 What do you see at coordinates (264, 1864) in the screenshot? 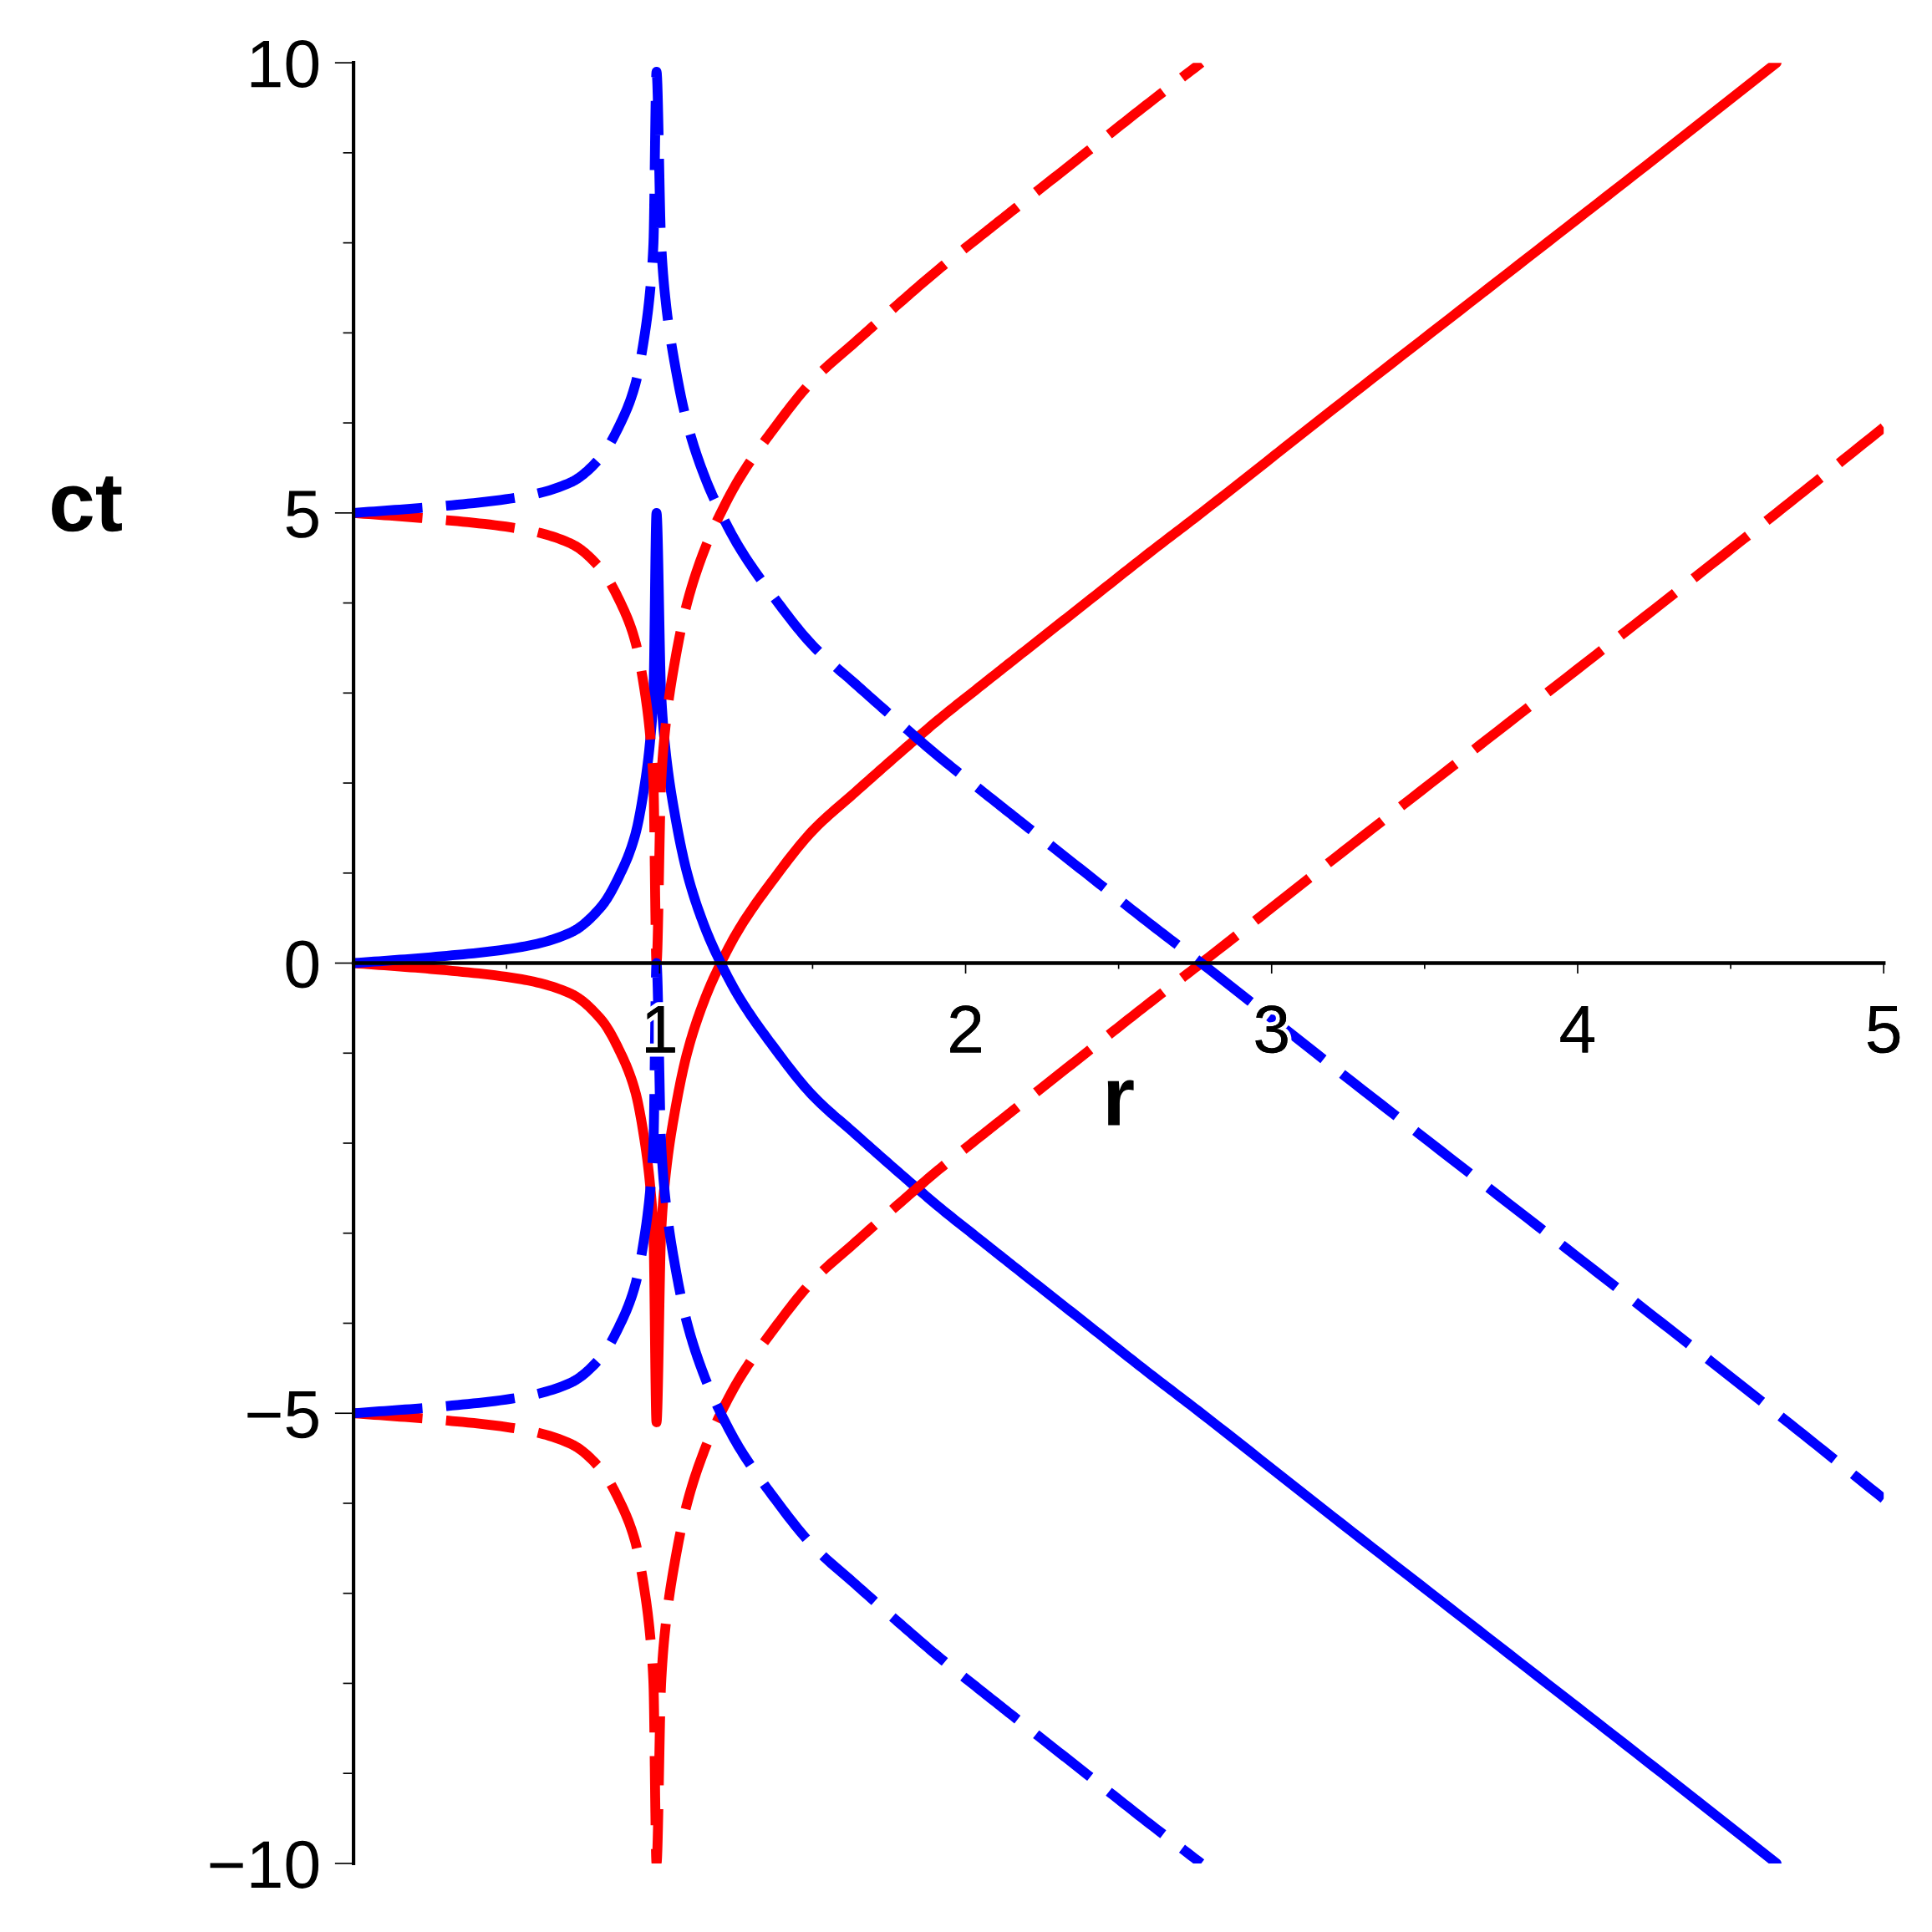
I see `y-tick-label: −10` at bounding box center [264, 1864].